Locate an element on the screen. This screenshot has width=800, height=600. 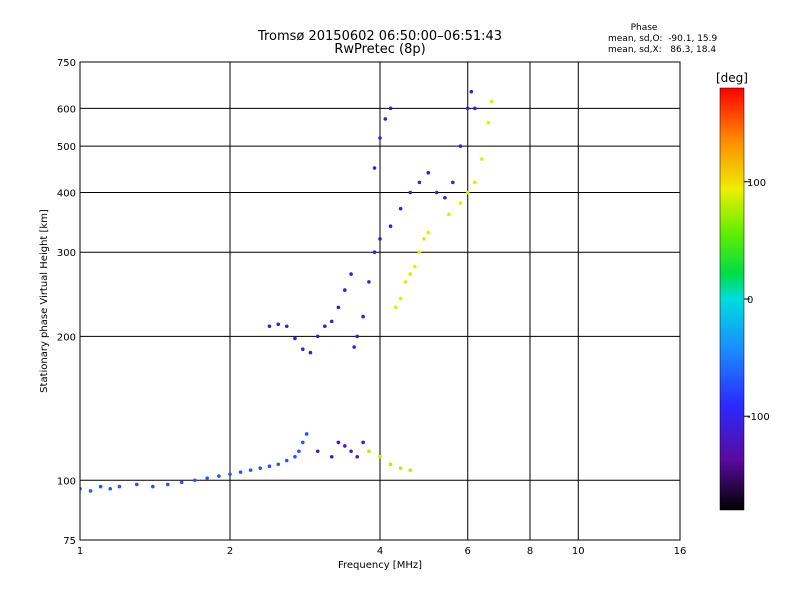
x-tick-label: 4 is located at coordinates (380, 551).